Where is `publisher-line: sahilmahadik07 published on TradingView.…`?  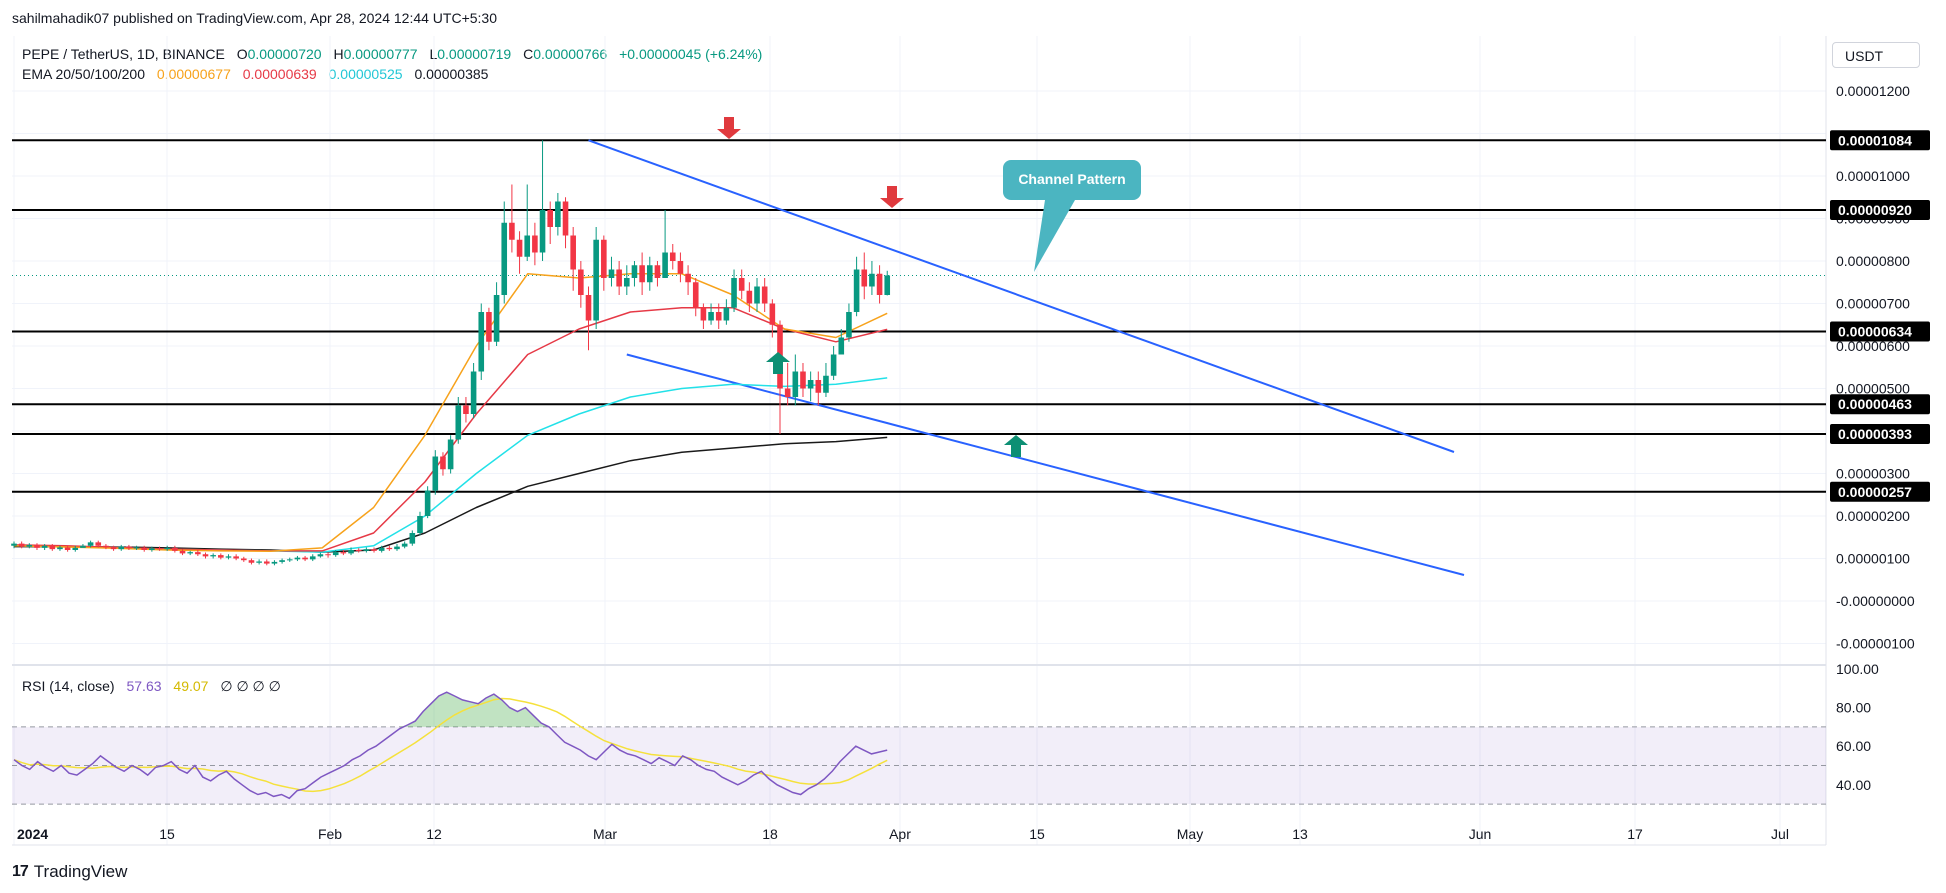 publisher-line: sahilmahadik07 published on TradingView.… is located at coordinates (255, 18).